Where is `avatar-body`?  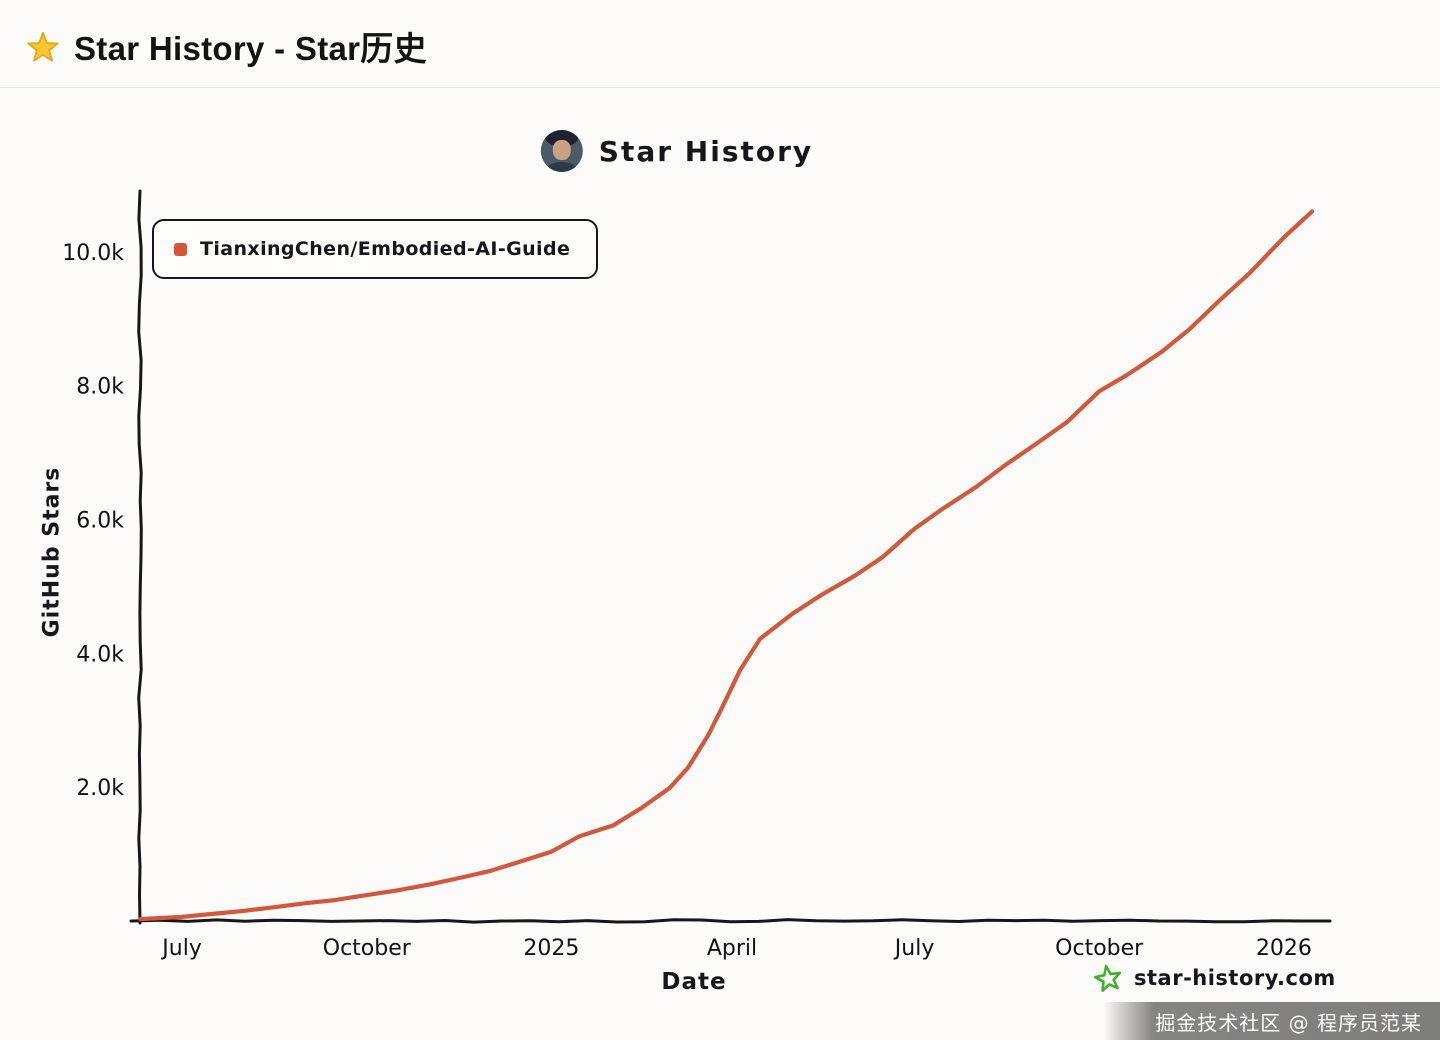
avatar-body is located at coordinates (561, 167).